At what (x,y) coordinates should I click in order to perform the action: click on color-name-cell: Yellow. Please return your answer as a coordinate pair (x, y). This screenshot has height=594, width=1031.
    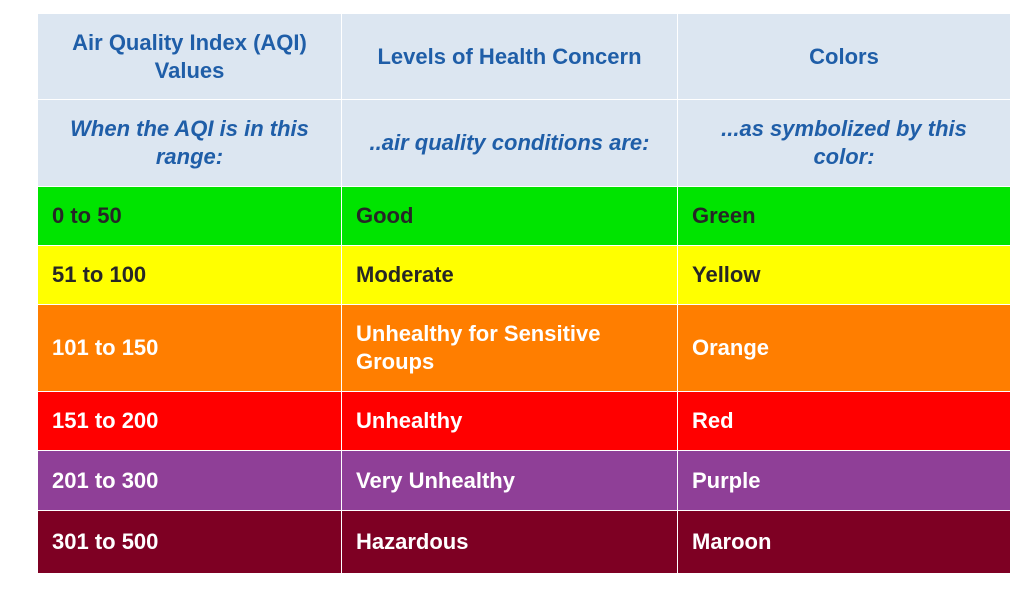
    Looking at the image, I should click on (844, 275).